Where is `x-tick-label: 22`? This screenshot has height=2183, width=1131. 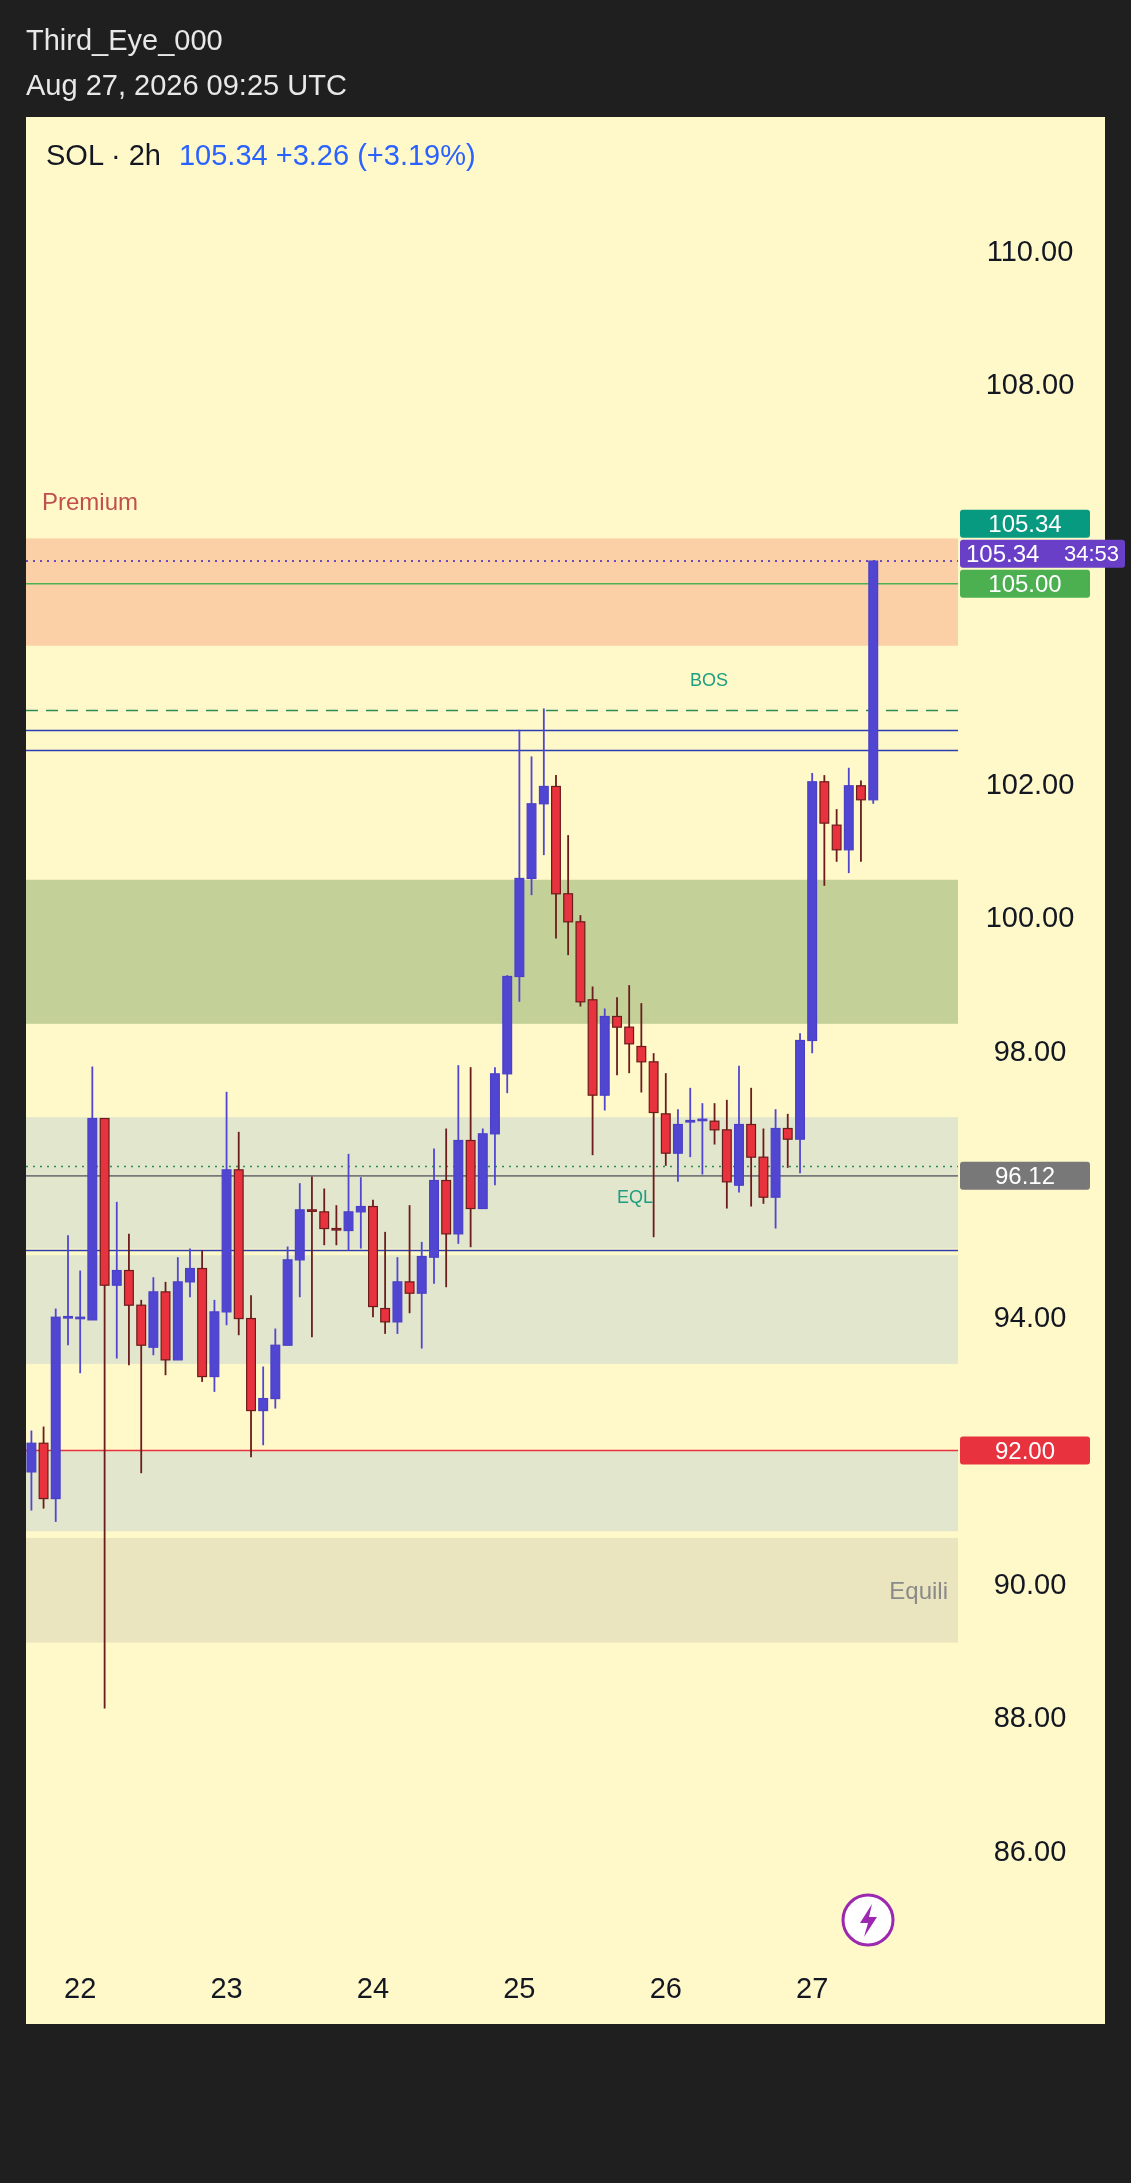
x-tick-label: 22 is located at coordinates (80, 1988).